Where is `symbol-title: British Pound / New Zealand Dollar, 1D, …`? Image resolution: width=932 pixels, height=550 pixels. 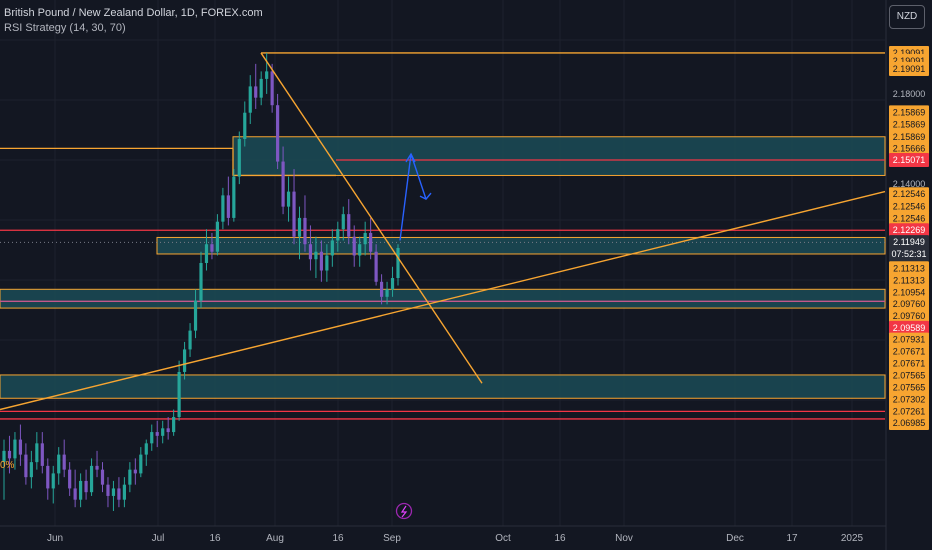 symbol-title: British Pound / New Zealand Dollar, 1D, … is located at coordinates (133, 13).